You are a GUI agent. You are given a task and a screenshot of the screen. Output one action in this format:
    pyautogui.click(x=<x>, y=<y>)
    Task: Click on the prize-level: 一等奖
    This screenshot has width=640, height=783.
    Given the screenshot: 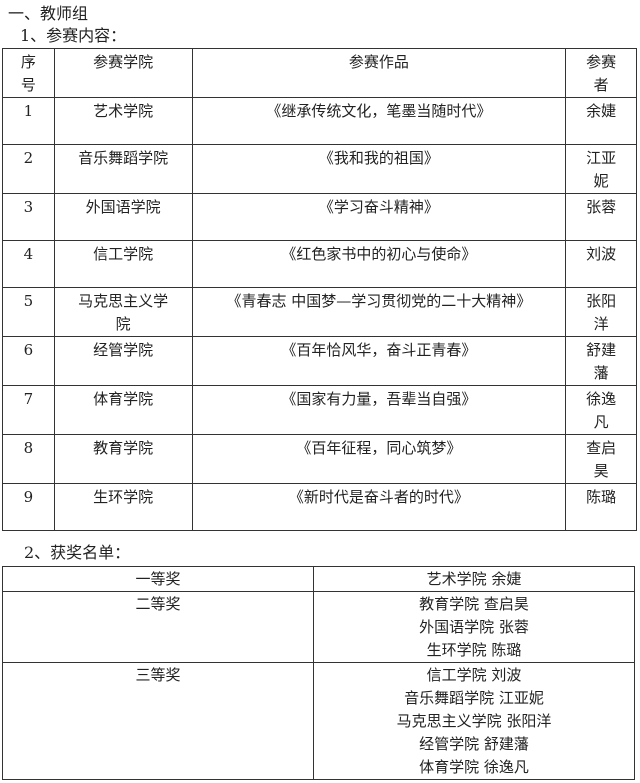 What is the action you would take?
    pyautogui.click(x=158, y=579)
    